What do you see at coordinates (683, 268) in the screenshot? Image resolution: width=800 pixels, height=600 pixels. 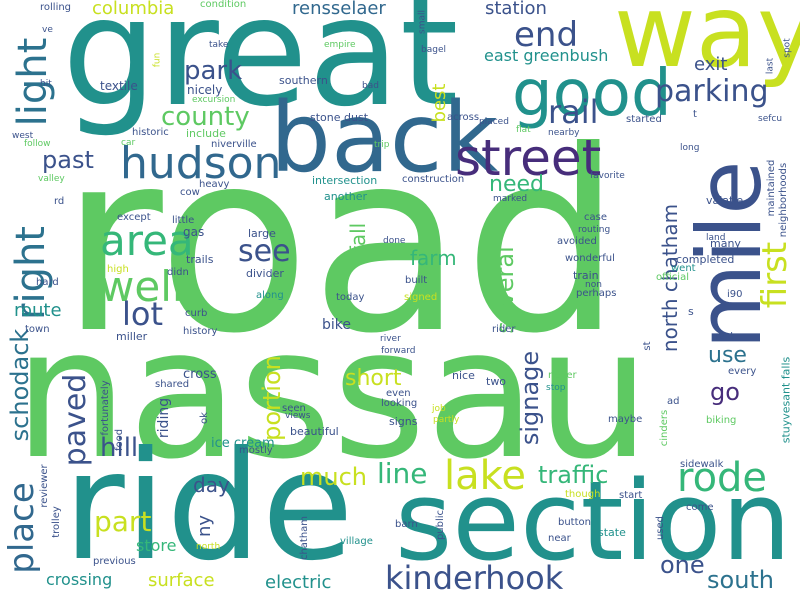 I see `word-went: went` at bounding box center [683, 268].